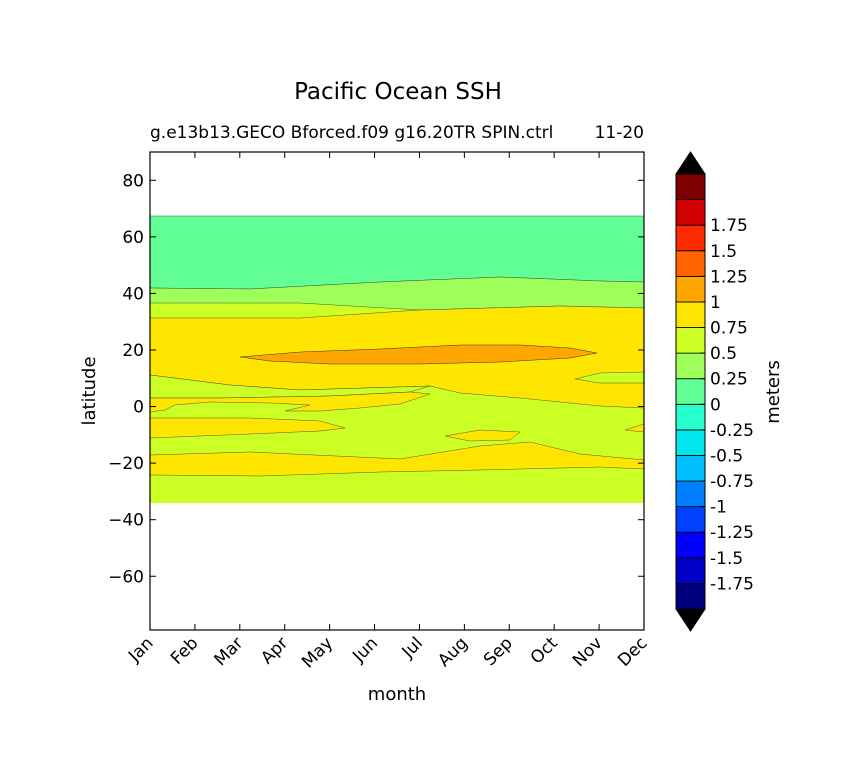  Describe the element at coordinates (126, 464) in the screenshot. I see `y-tick-label: −20` at that location.